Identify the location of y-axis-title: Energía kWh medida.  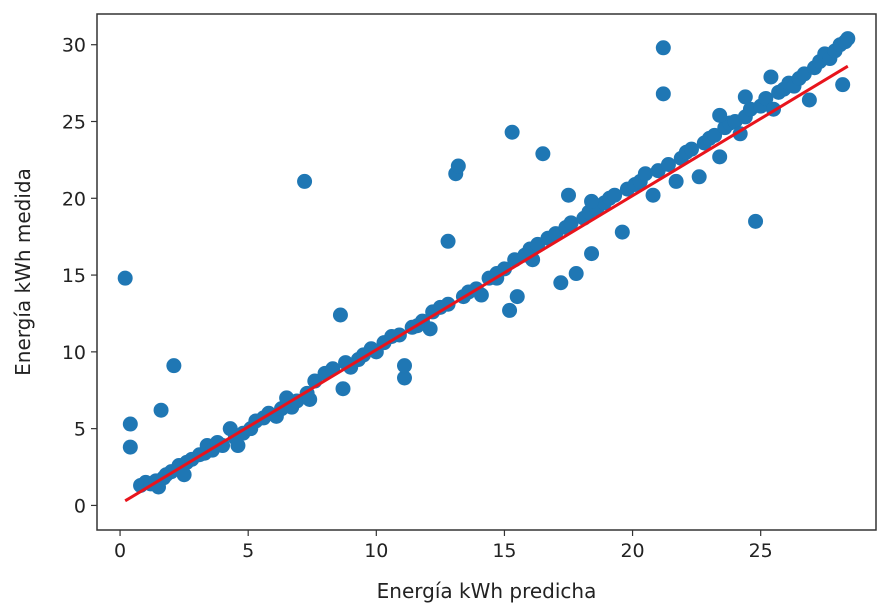
(23, 272).